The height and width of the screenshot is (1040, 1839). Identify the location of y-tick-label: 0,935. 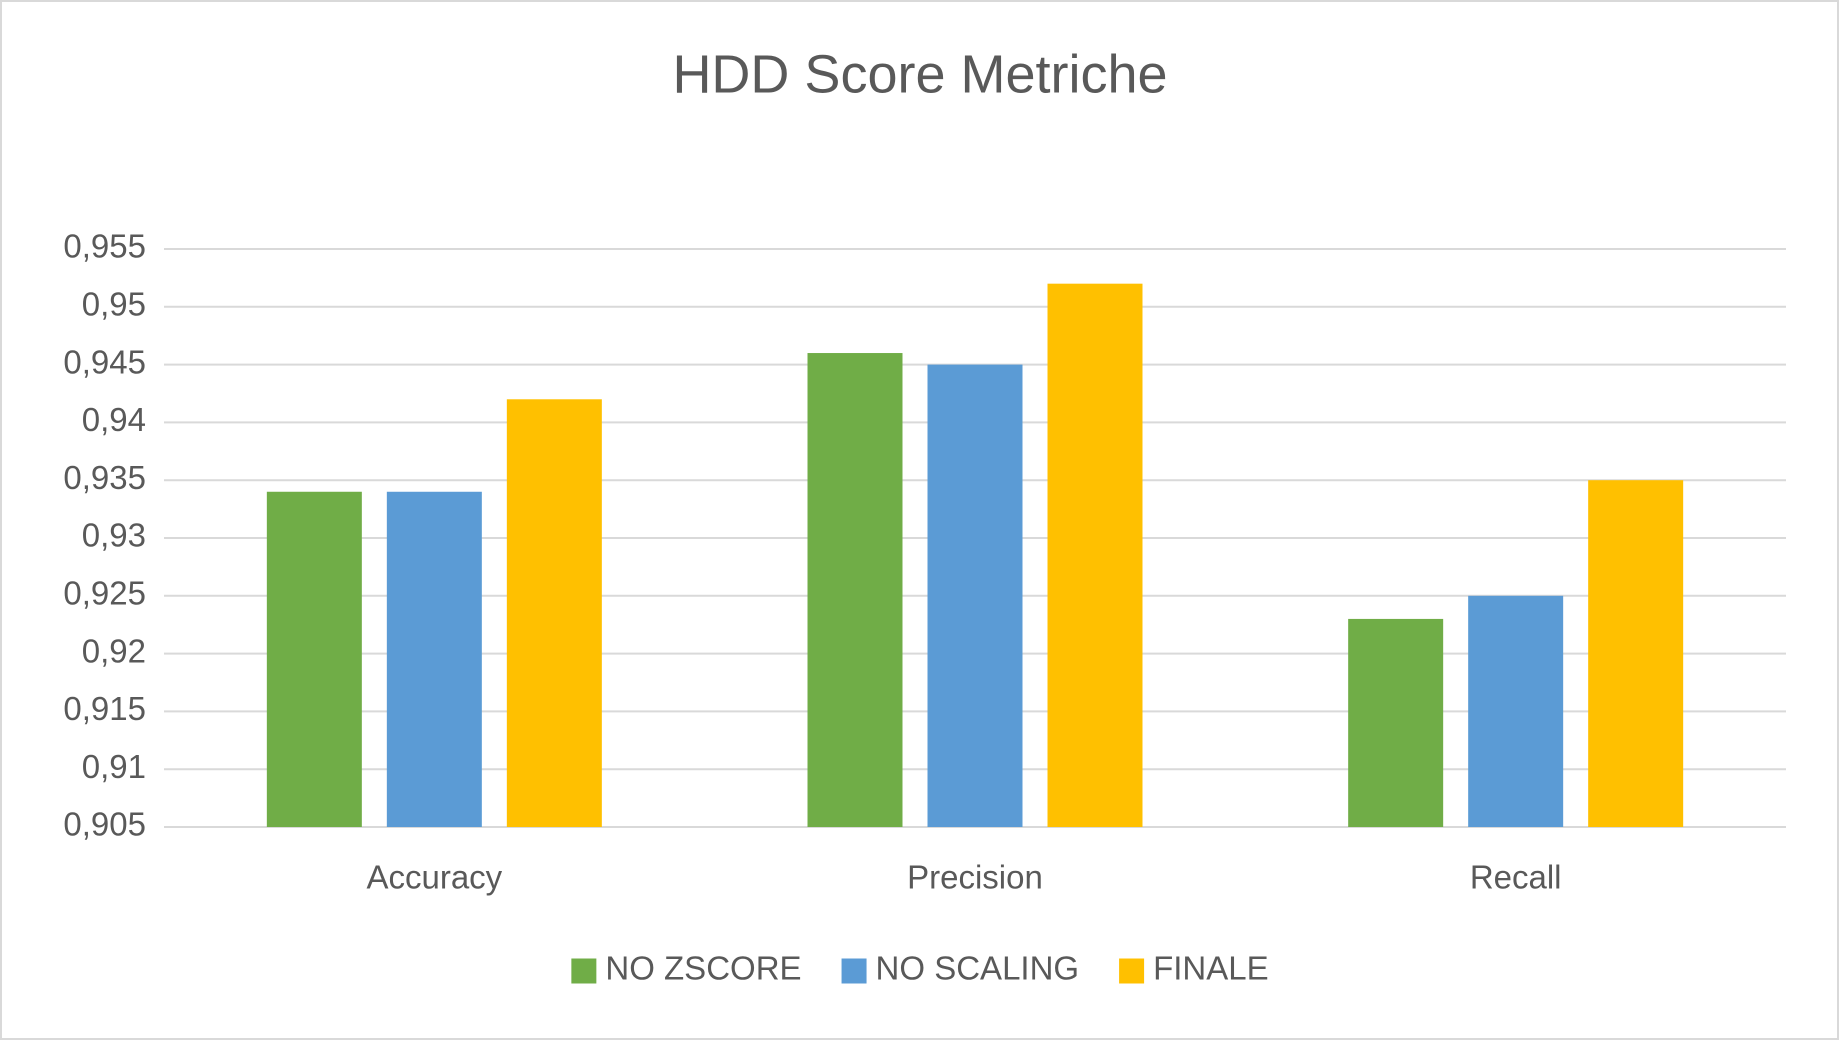
(104, 477).